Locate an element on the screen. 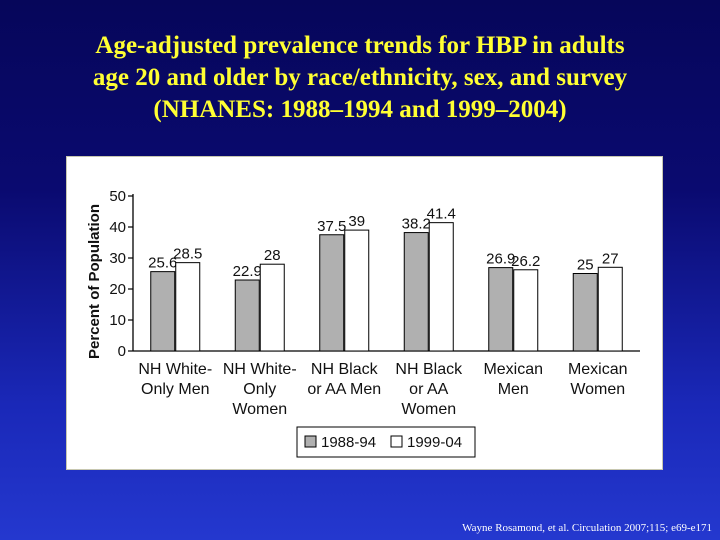  y-tick-label: 20 is located at coordinates (117, 289).